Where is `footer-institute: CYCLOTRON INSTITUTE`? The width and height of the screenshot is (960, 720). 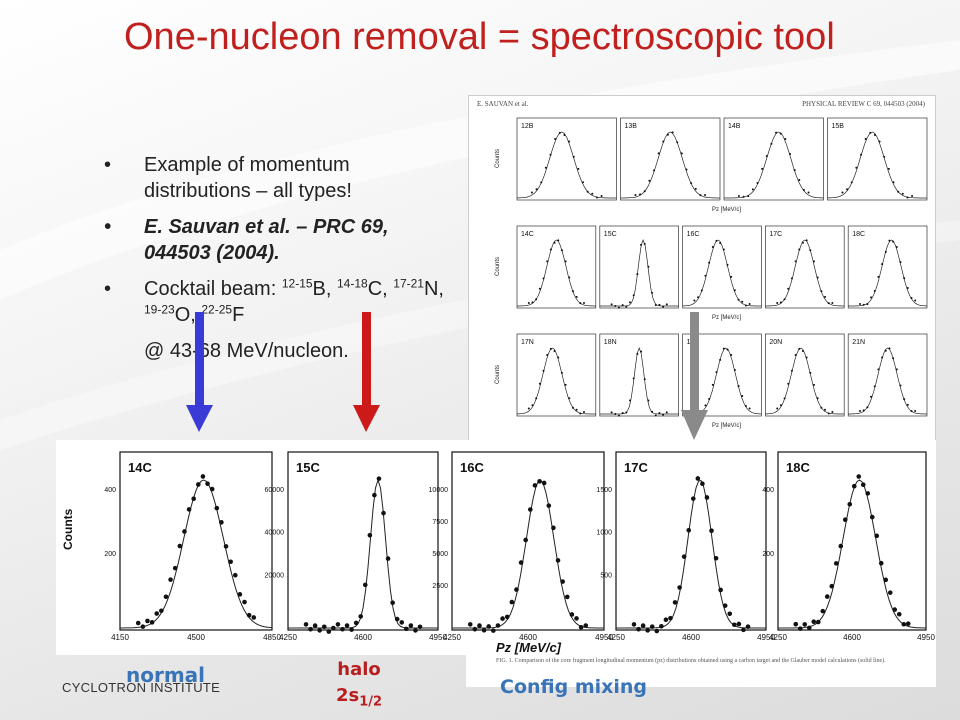 footer-institute: CYCLOTRON INSTITUTE is located at coordinates (141, 687).